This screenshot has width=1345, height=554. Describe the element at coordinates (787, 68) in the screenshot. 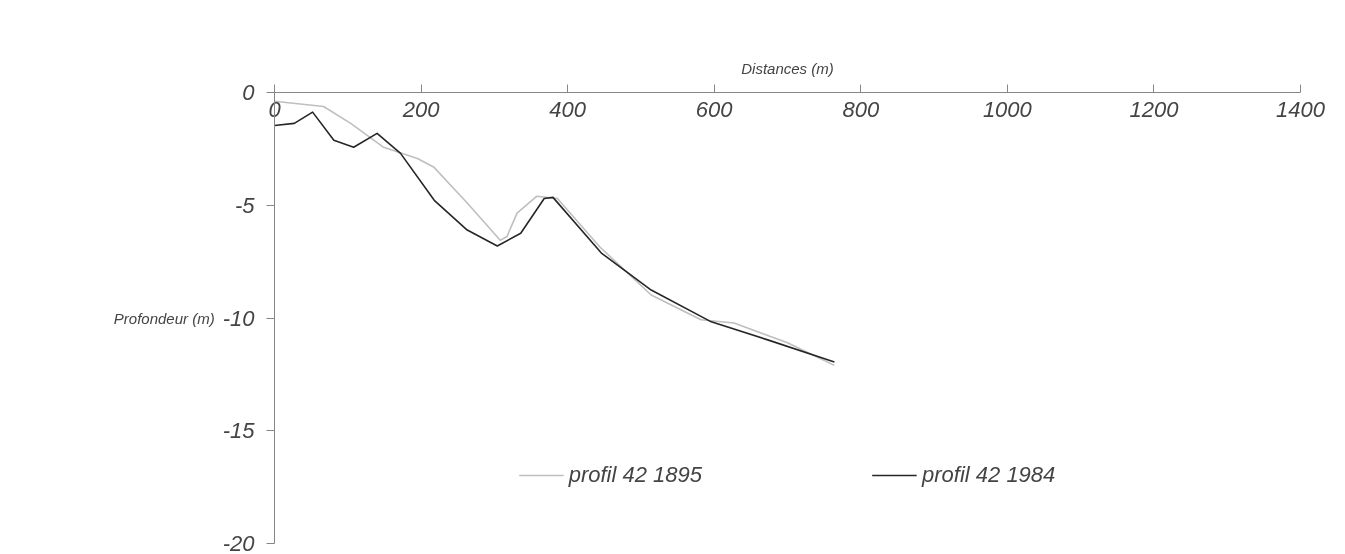

I see `x-axis-title: Distances (m)` at that location.